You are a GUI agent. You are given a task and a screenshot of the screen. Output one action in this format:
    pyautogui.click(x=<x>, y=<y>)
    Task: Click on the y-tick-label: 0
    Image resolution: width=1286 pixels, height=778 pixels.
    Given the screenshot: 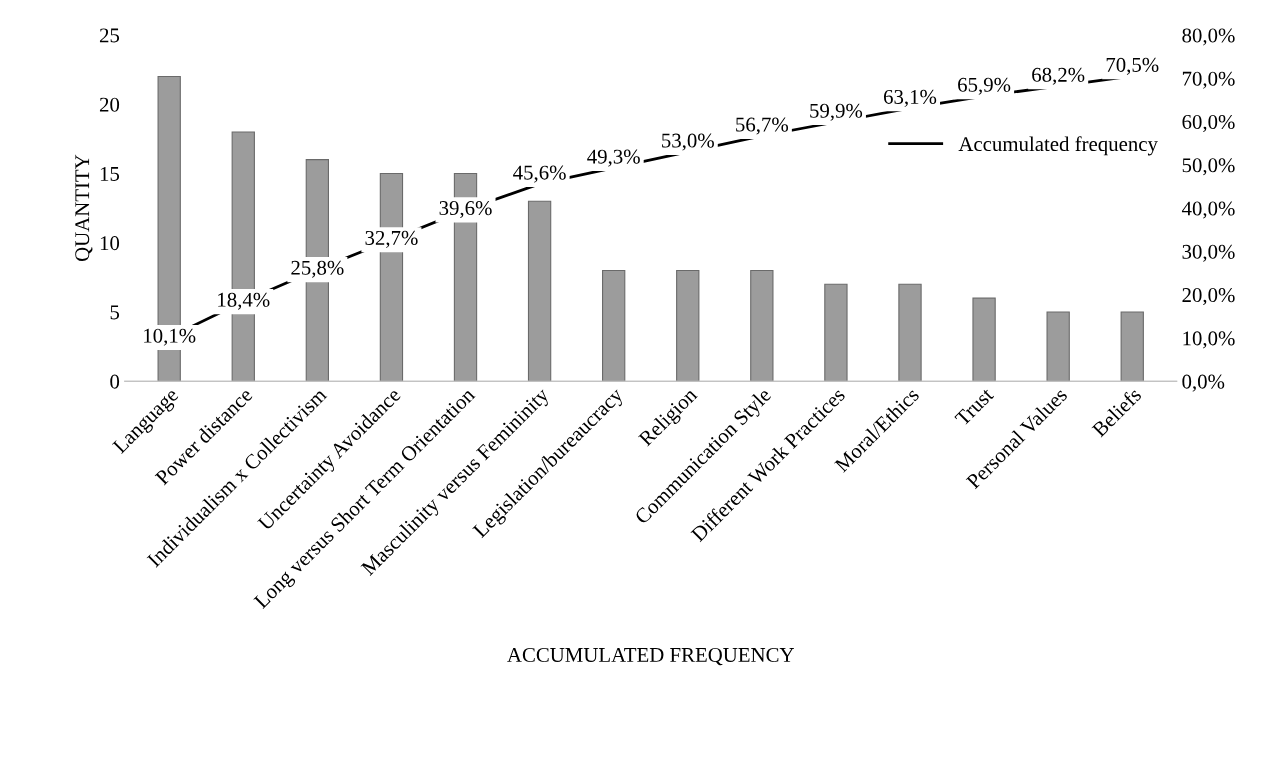 What is the action you would take?
    pyautogui.click(x=115, y=381)
    